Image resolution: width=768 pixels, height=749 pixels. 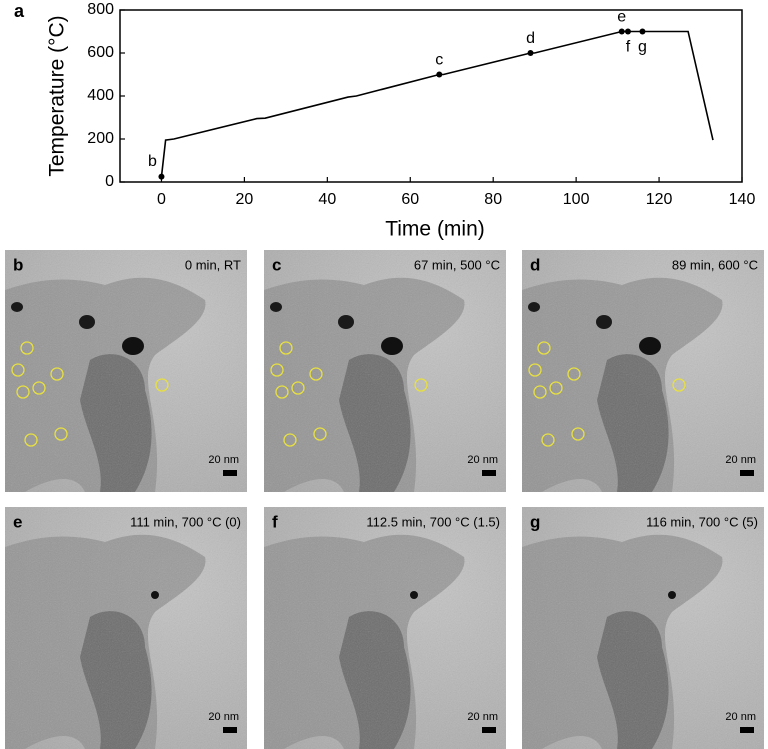 What do you see at coordinates (439, 60) in the screenshot?
I see `point-label: c` at bounding box center [439, 60].